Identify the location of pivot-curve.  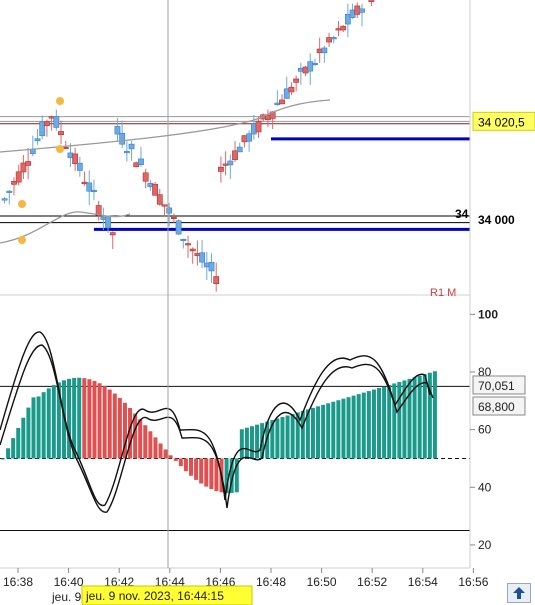
(165, 126).